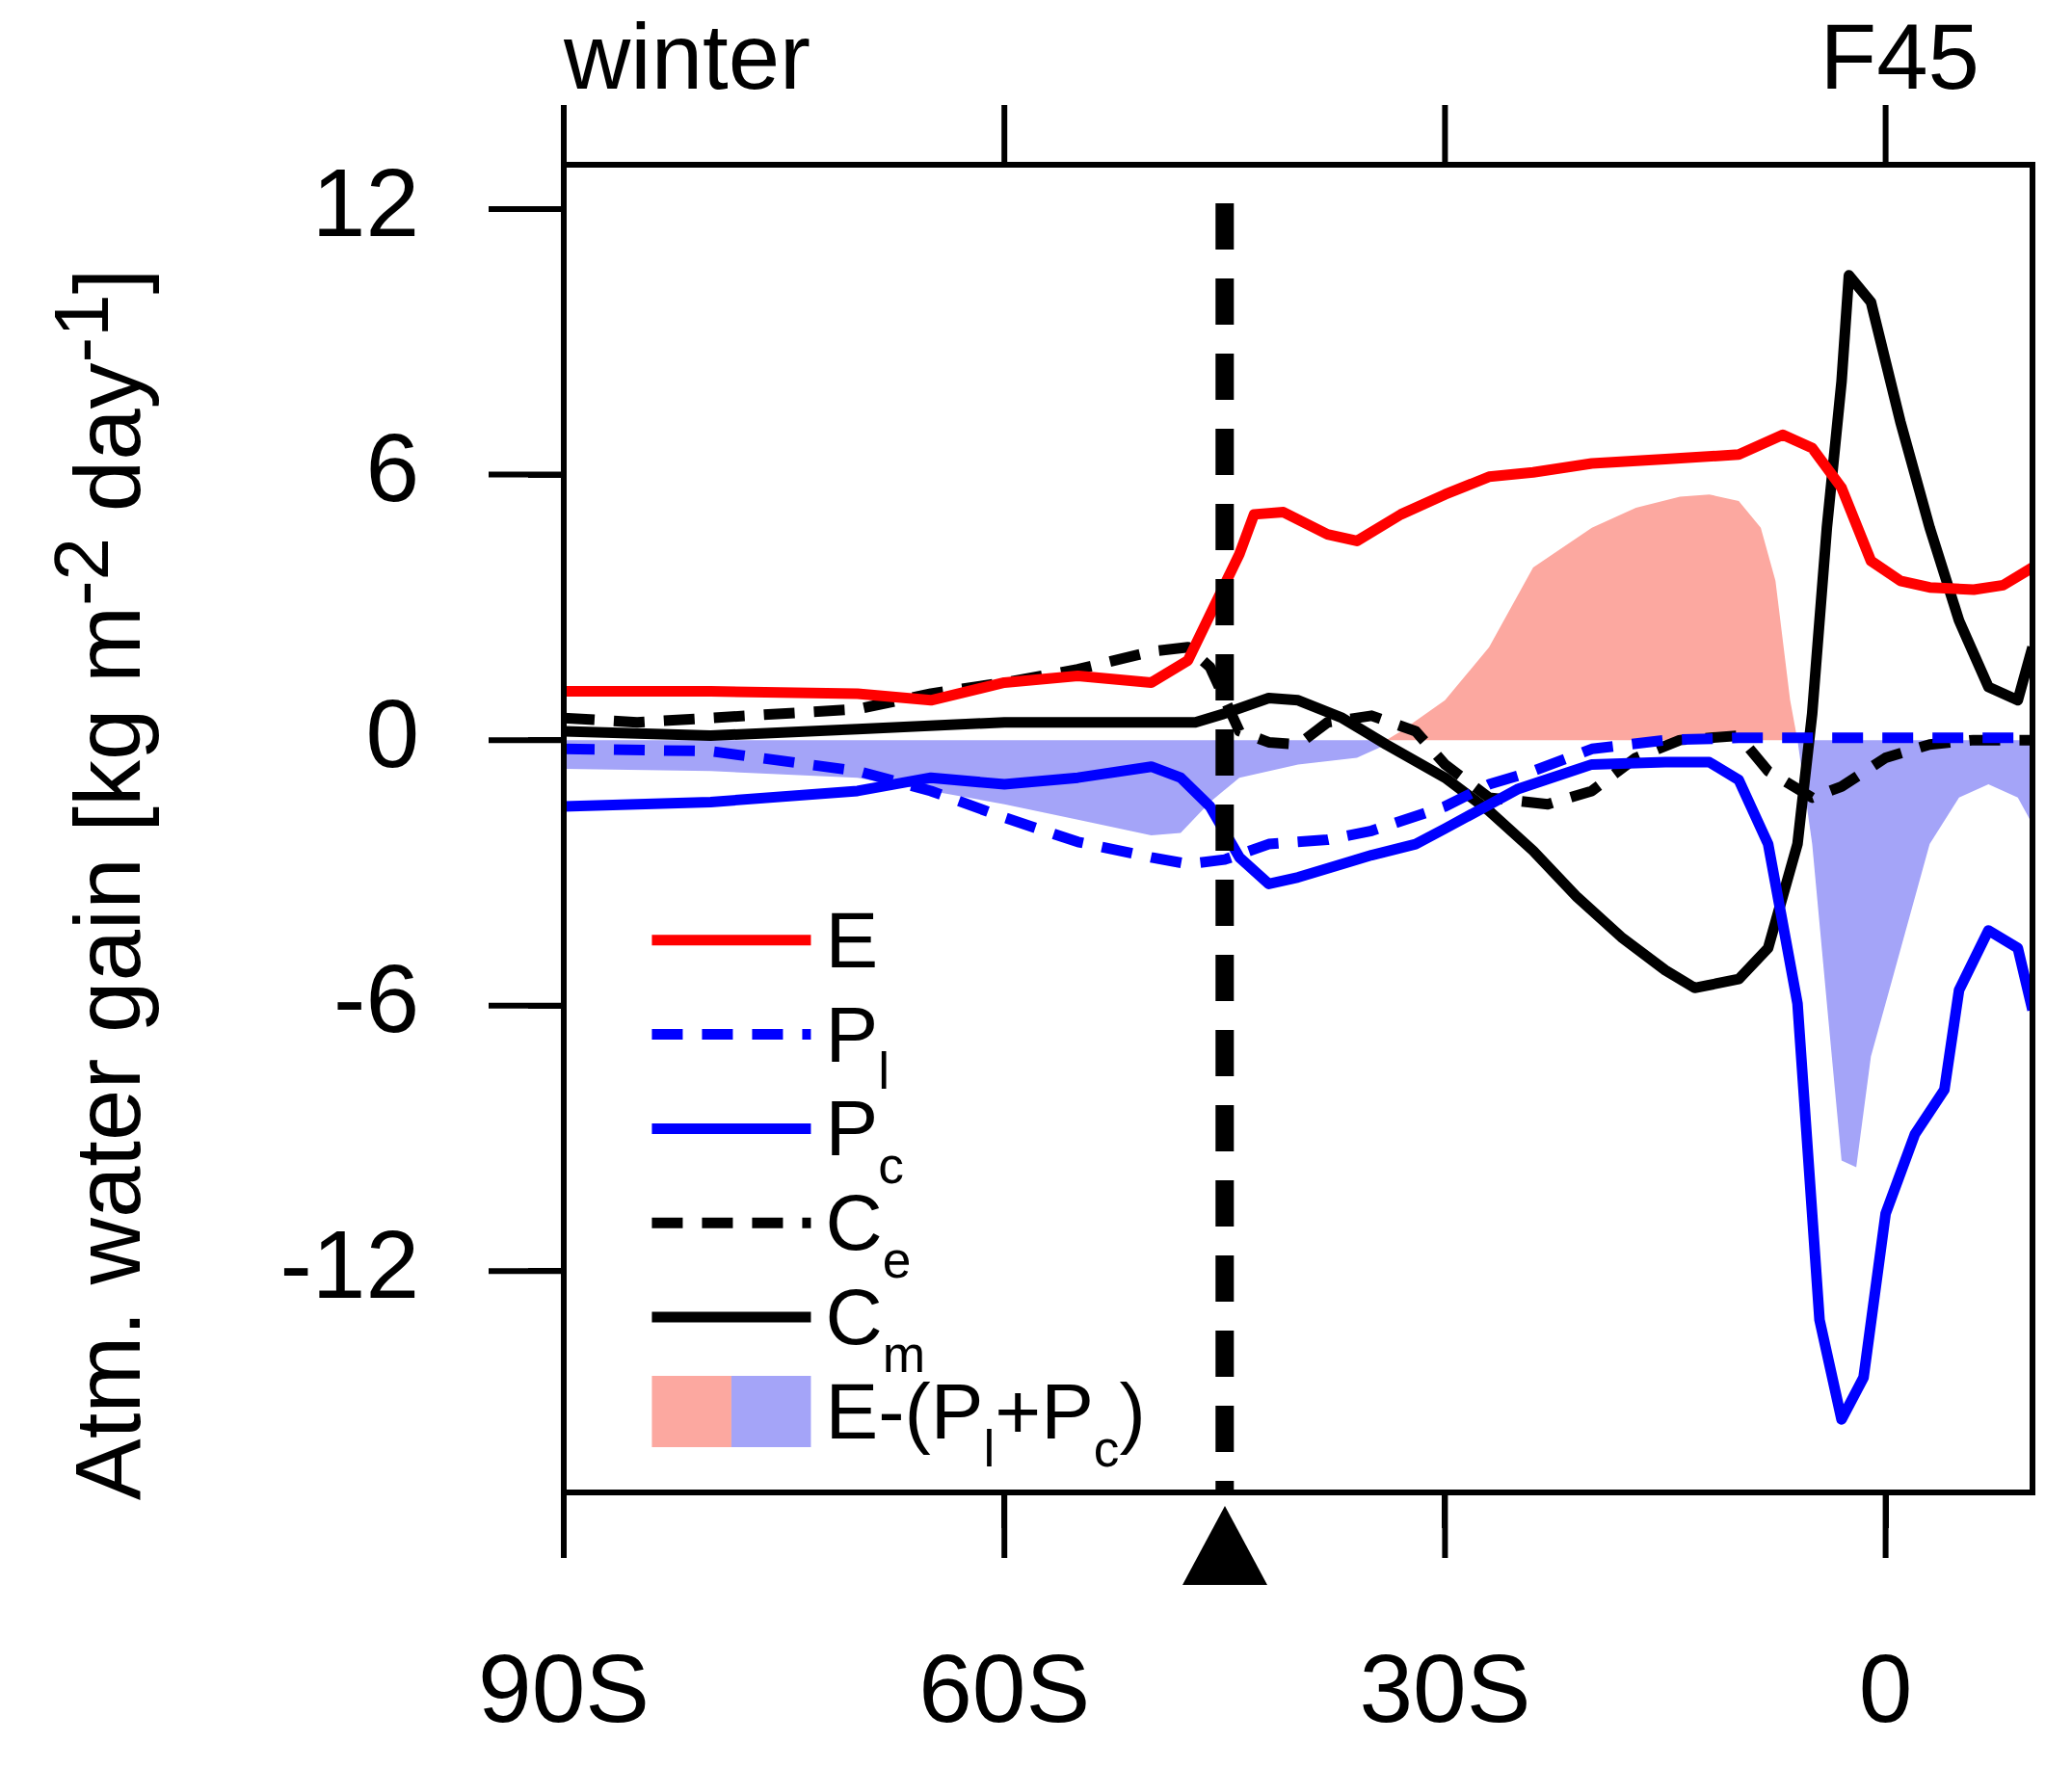  What do you see at coordinates (687, 57) in the screenshot?
I see `chart-title: winter` at bounding box center [687, 57].